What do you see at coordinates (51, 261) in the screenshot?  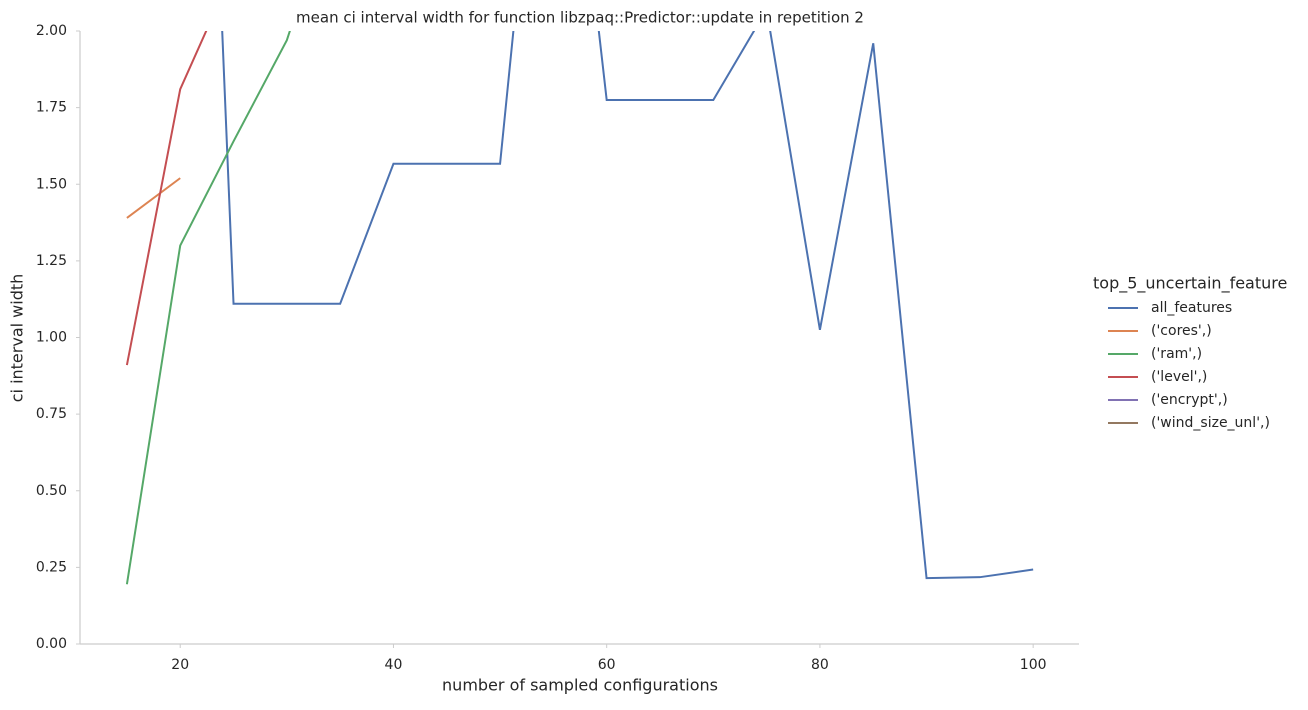 I see `y-tick-label: 1.25` at bounding box center [51, 261].